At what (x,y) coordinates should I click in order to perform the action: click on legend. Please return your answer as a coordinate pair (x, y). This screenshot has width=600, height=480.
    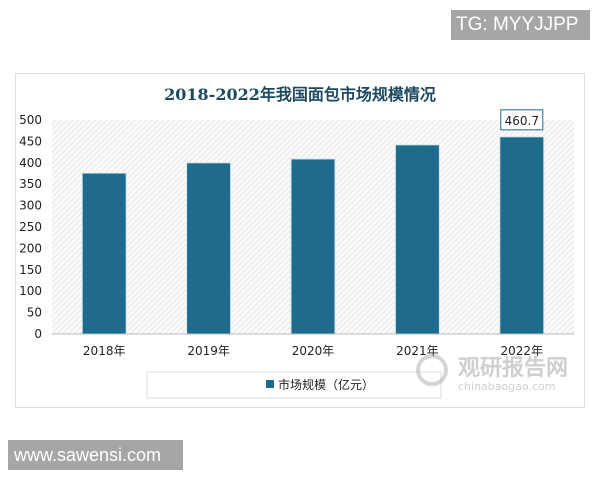
    Looking at the image, I should click on (294, 385).